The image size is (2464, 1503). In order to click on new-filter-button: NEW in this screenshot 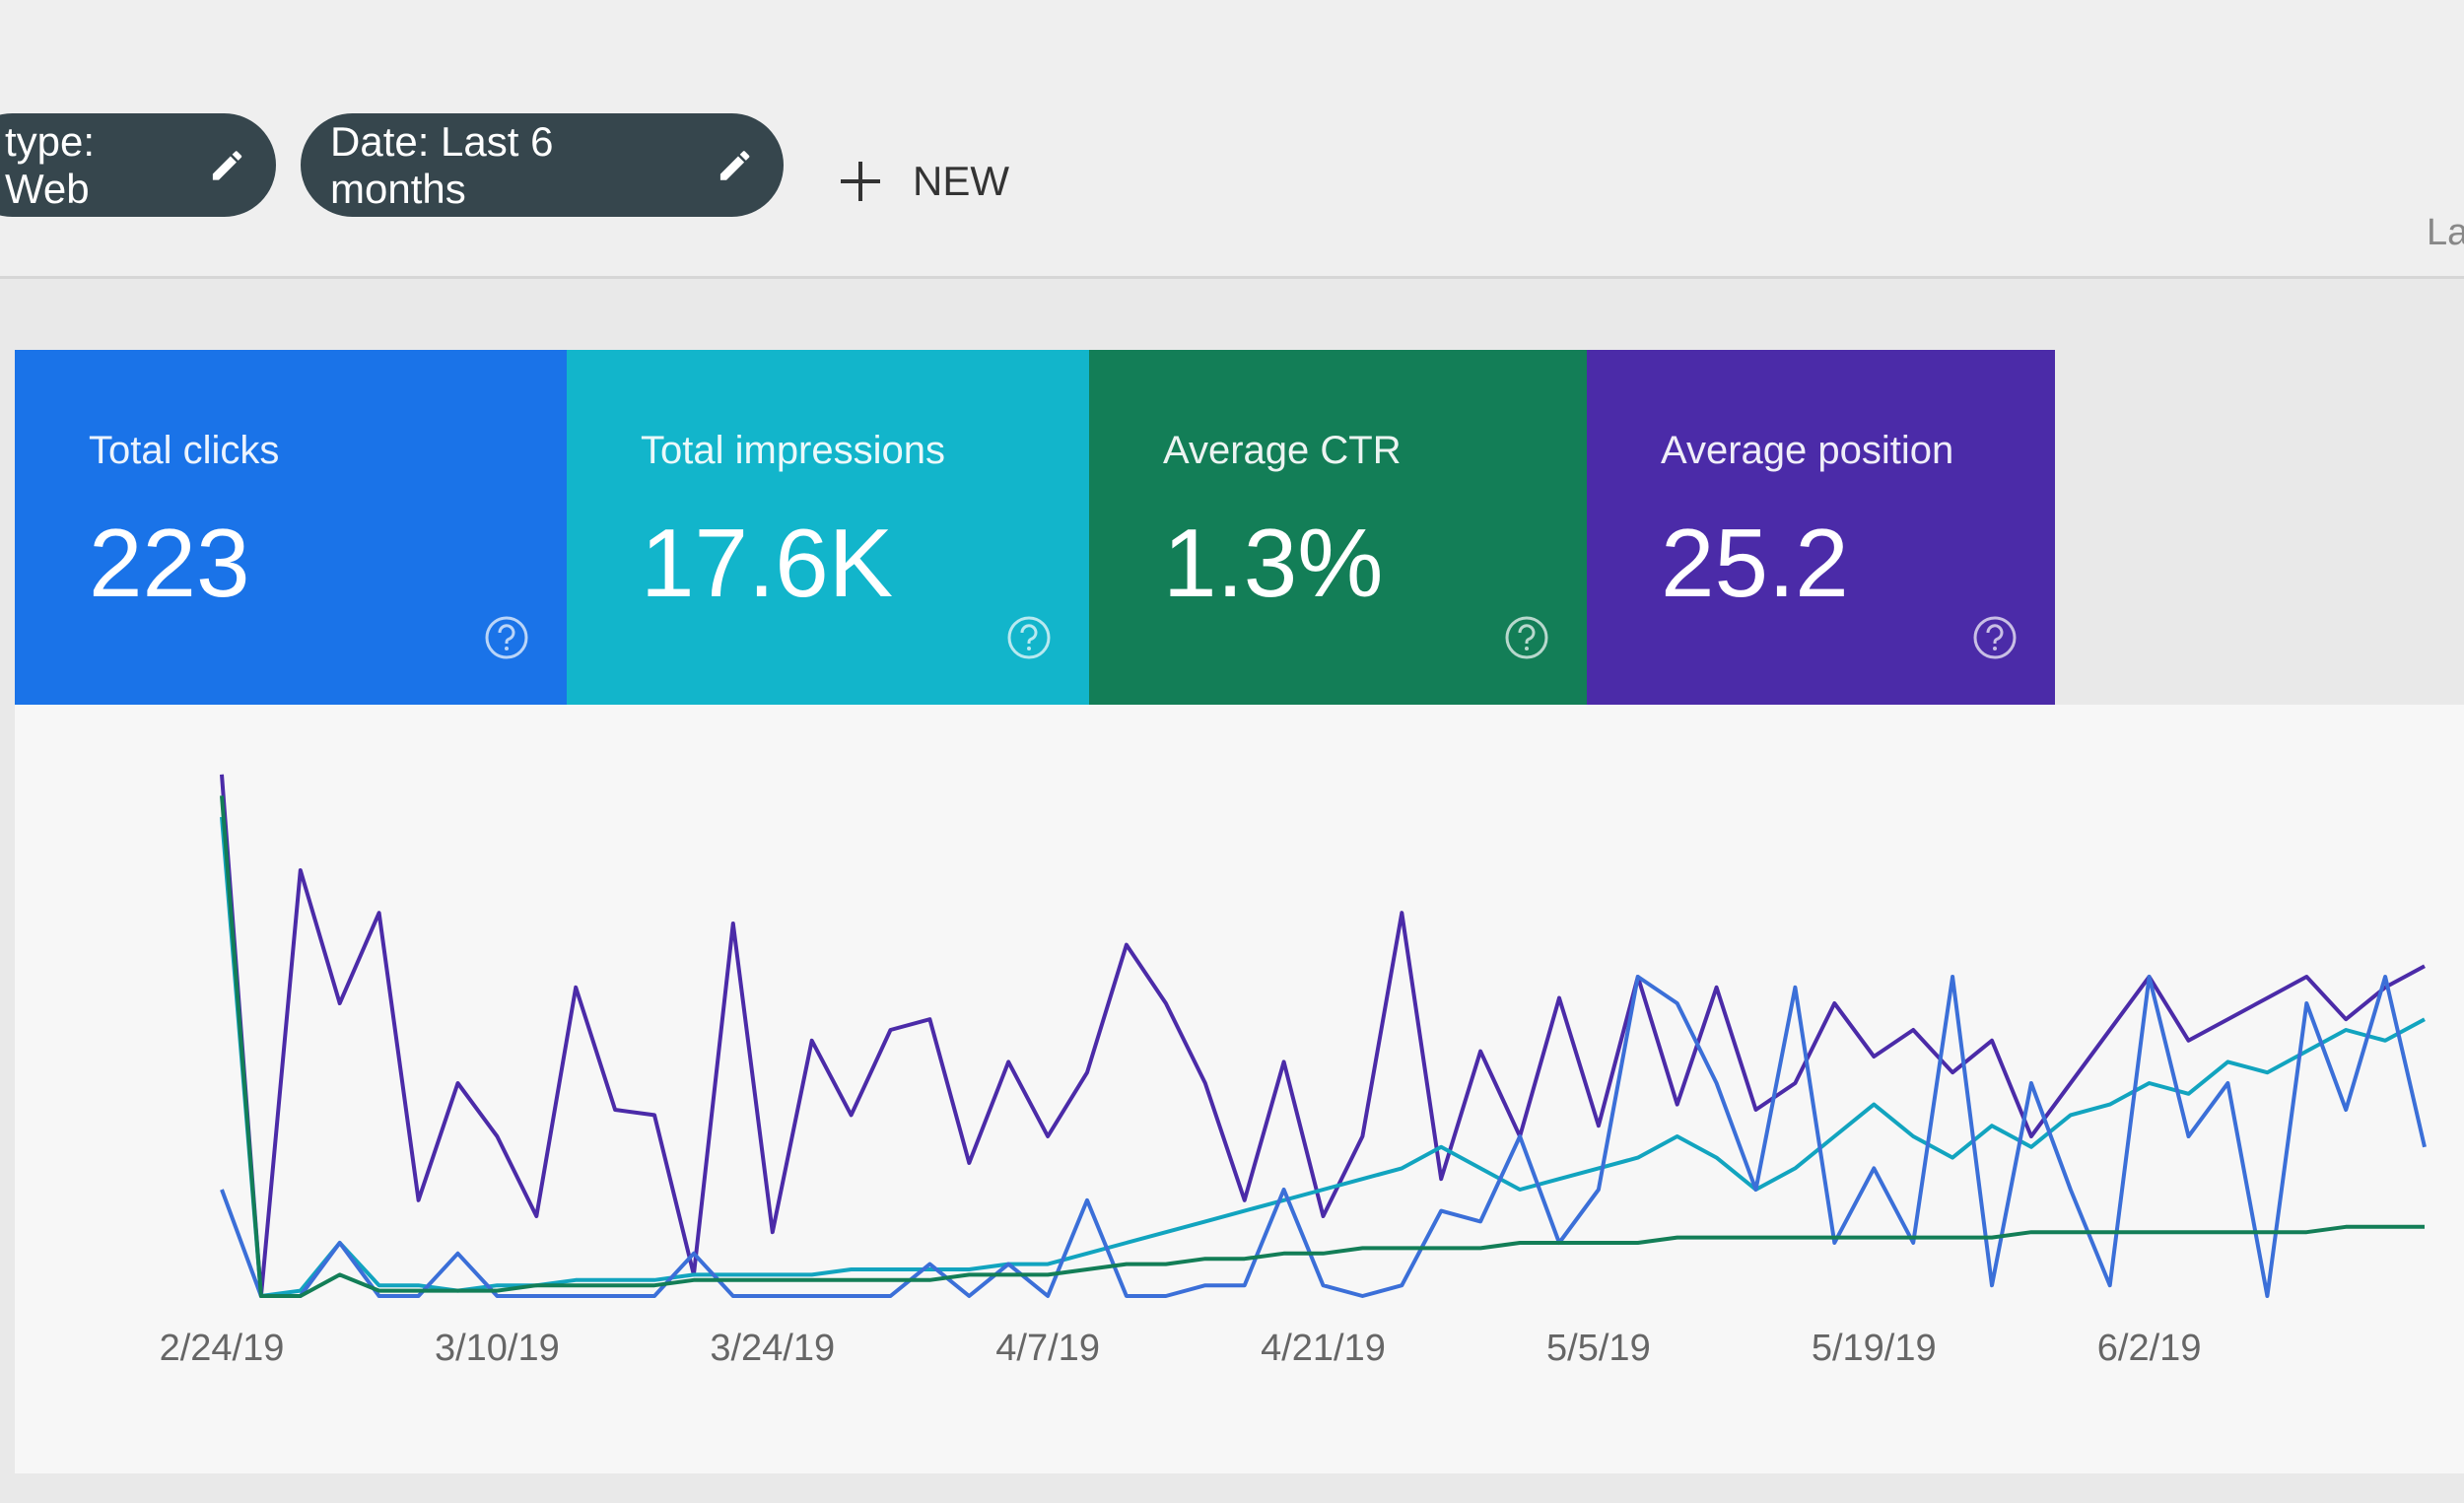, I will do `click(923, 181)`.